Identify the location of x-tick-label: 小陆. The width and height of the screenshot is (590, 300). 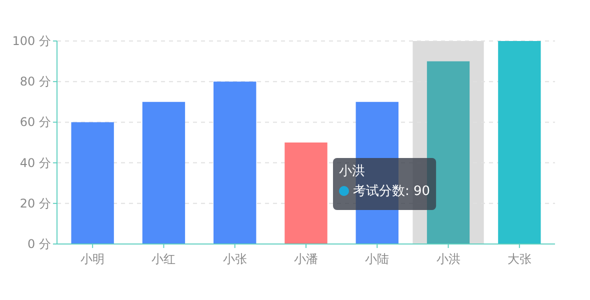
(377, 259).